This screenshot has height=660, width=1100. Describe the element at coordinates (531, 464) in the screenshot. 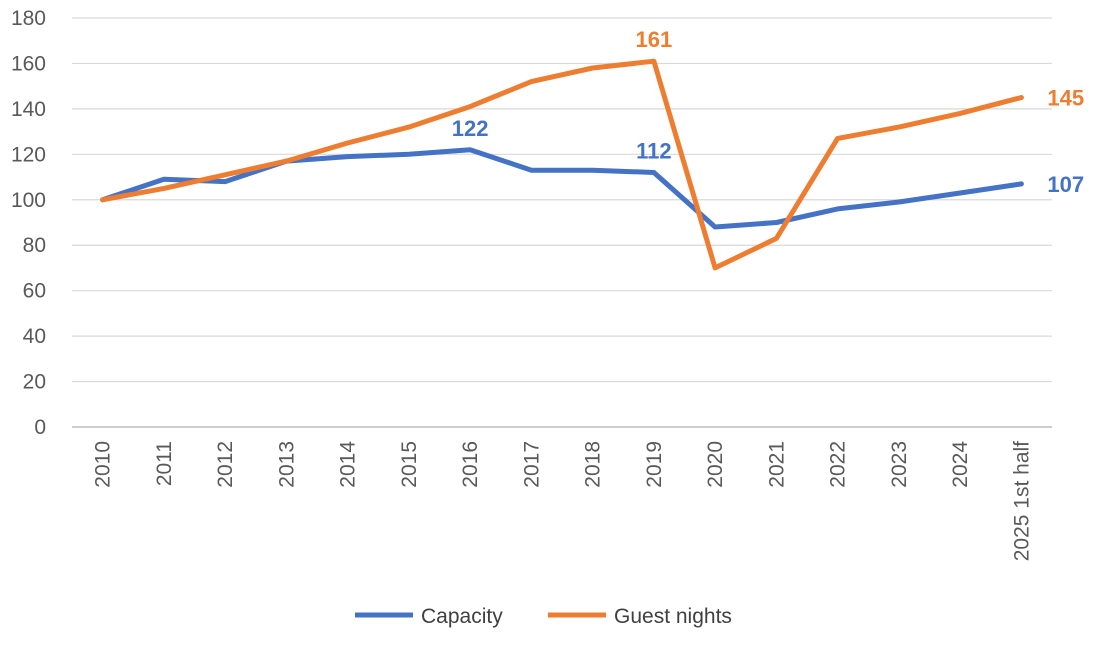

I see `x-tick-label: 2017` at that location.